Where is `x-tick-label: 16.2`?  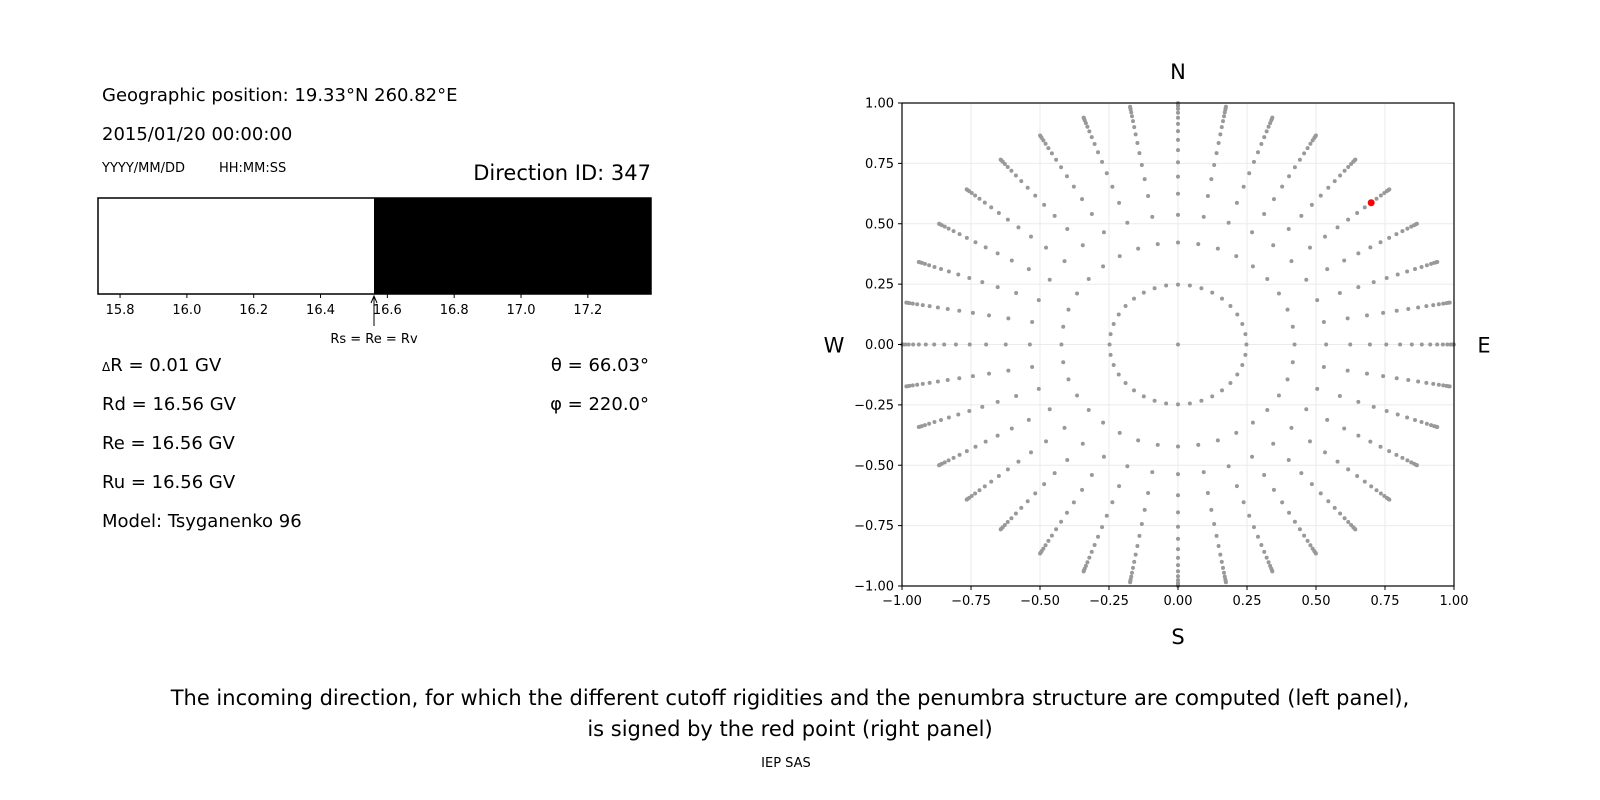 x-tick-label: 16.2 is located at coordinates (253, 310).